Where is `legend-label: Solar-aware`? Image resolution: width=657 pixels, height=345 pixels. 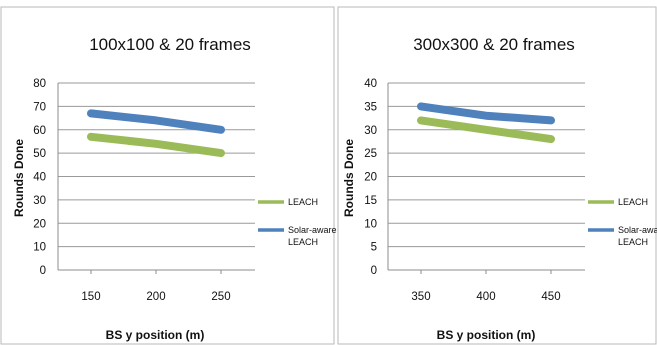
legend-label: Solar-aware is located at coordinates (312, 230).